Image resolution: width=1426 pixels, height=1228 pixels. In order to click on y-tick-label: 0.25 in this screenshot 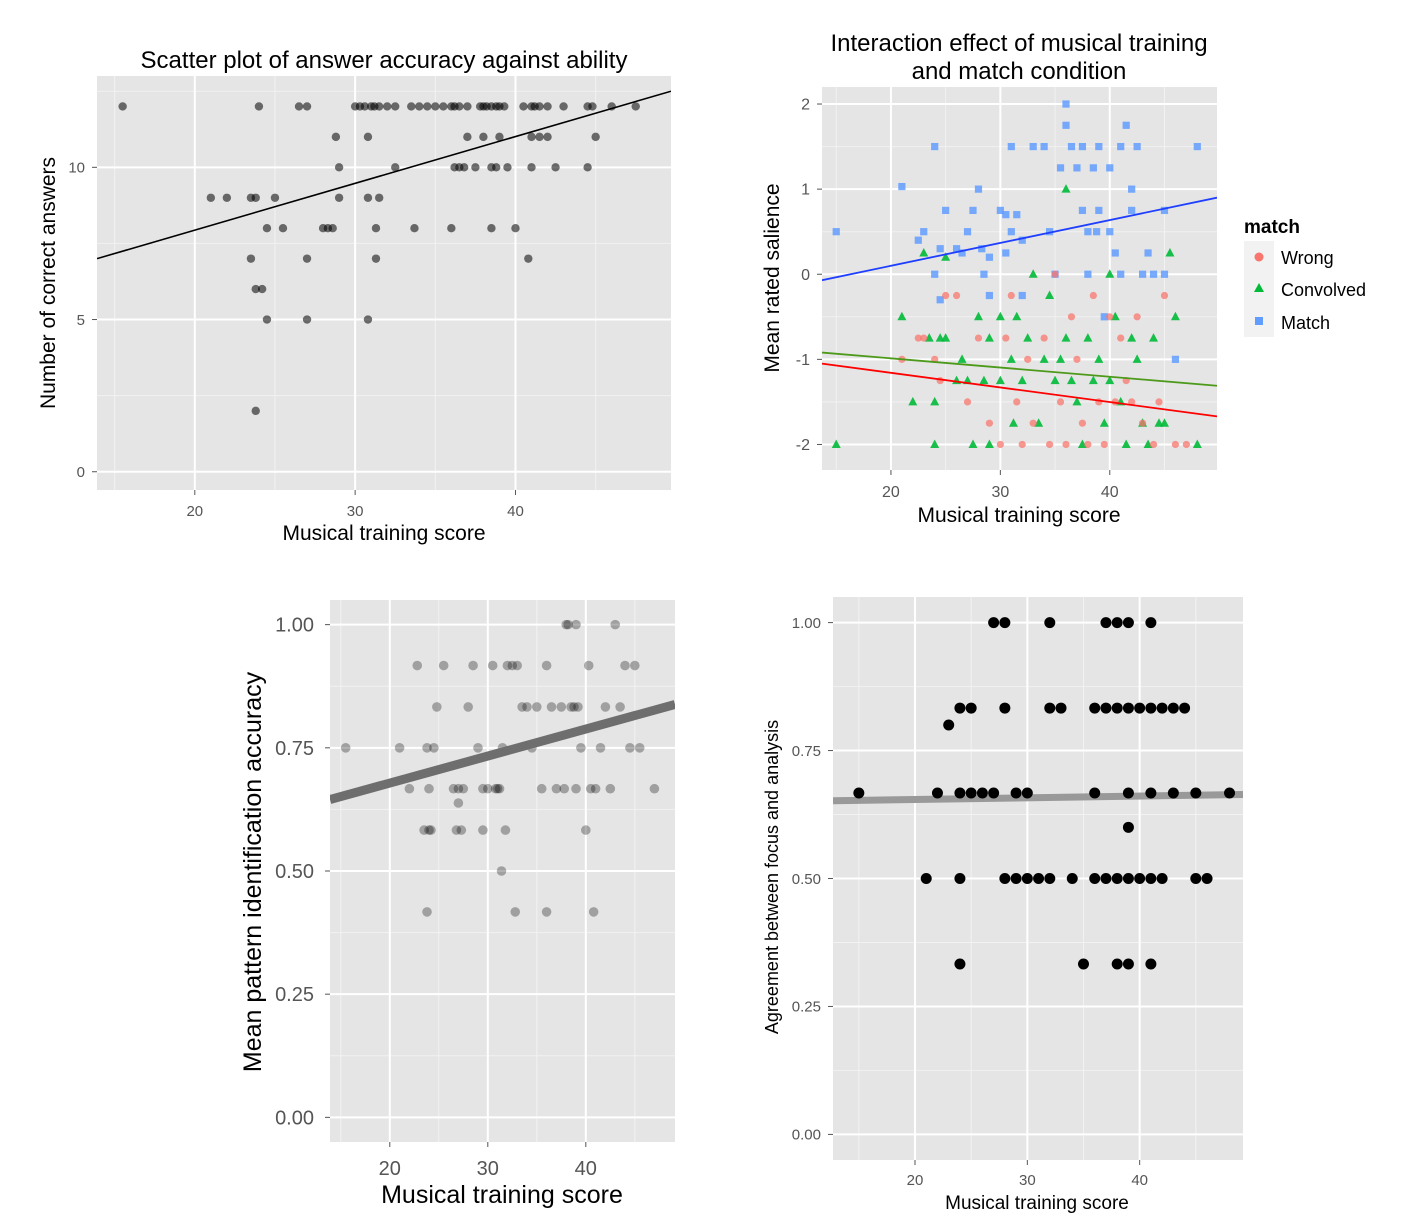, I will do `click(294, 995)`.